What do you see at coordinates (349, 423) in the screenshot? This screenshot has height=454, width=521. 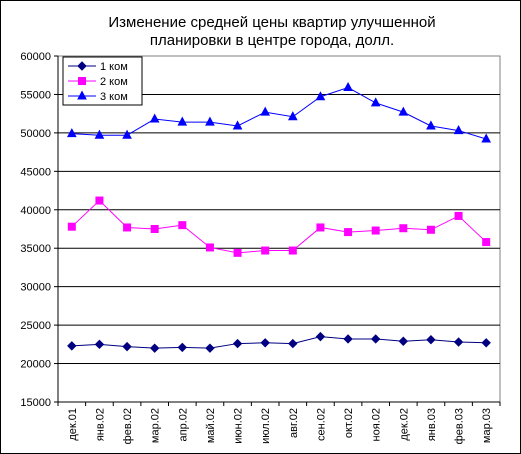 I see `x-tick-label: окт.02` at bounding box center [349, 423].